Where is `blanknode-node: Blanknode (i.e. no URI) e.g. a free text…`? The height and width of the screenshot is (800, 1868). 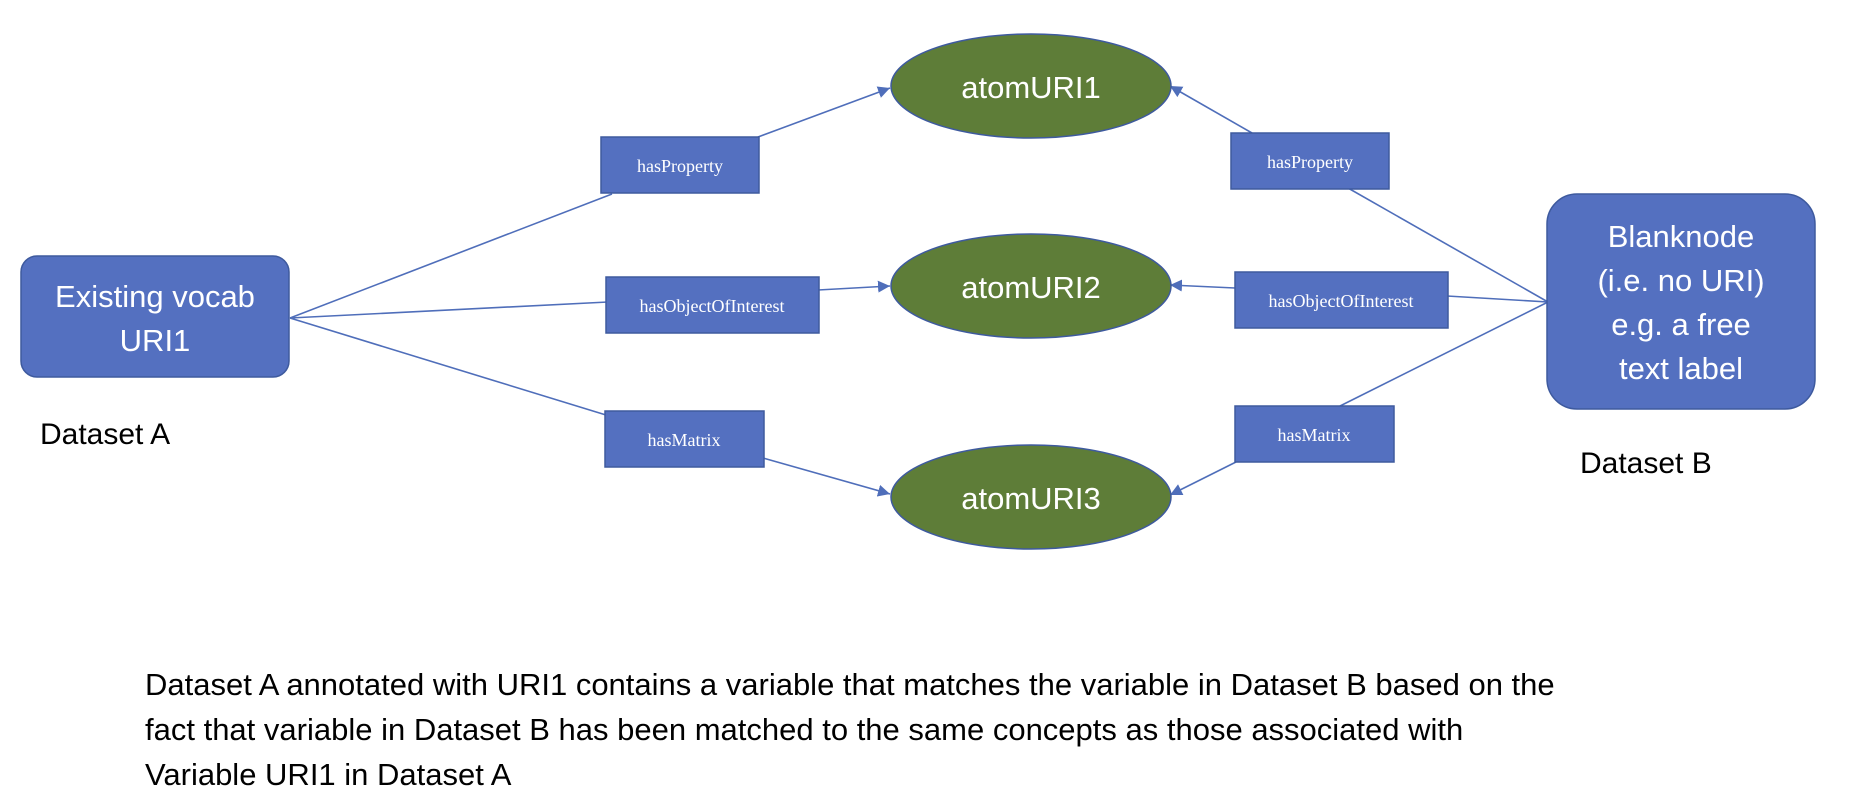 blanknode-node: Blanknode (i.e. no URI) e.g. a free text… is located at coordinates (1681, 301).